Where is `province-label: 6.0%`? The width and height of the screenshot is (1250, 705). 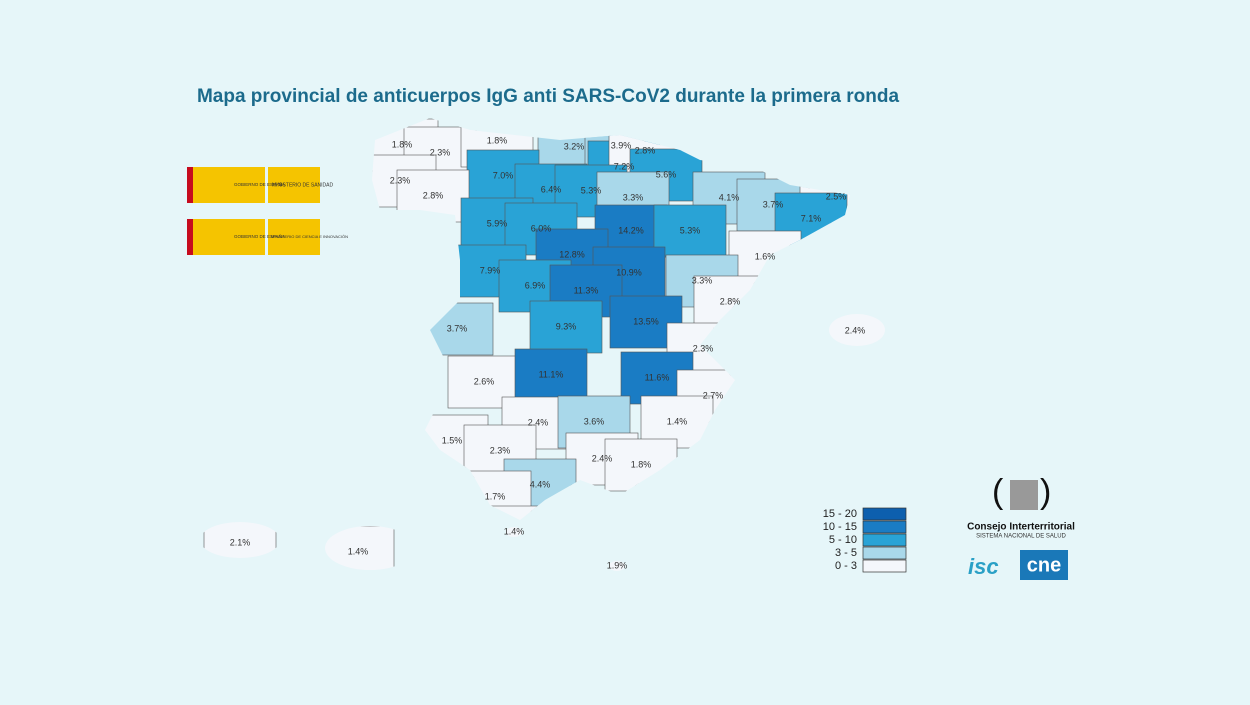
province-label: 6.0% is located at coordinates (541, 228).